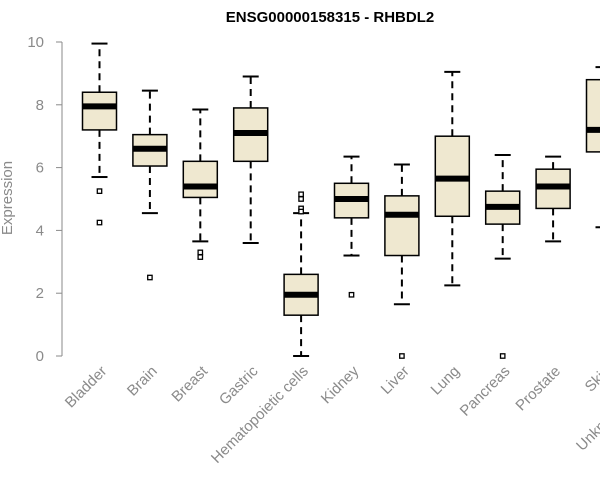 This screenshot has height=500, width=600. What do you see at coordinates (553, 199) in the screenshot?
I see `box-prostate` at bounding box center [553, 199].